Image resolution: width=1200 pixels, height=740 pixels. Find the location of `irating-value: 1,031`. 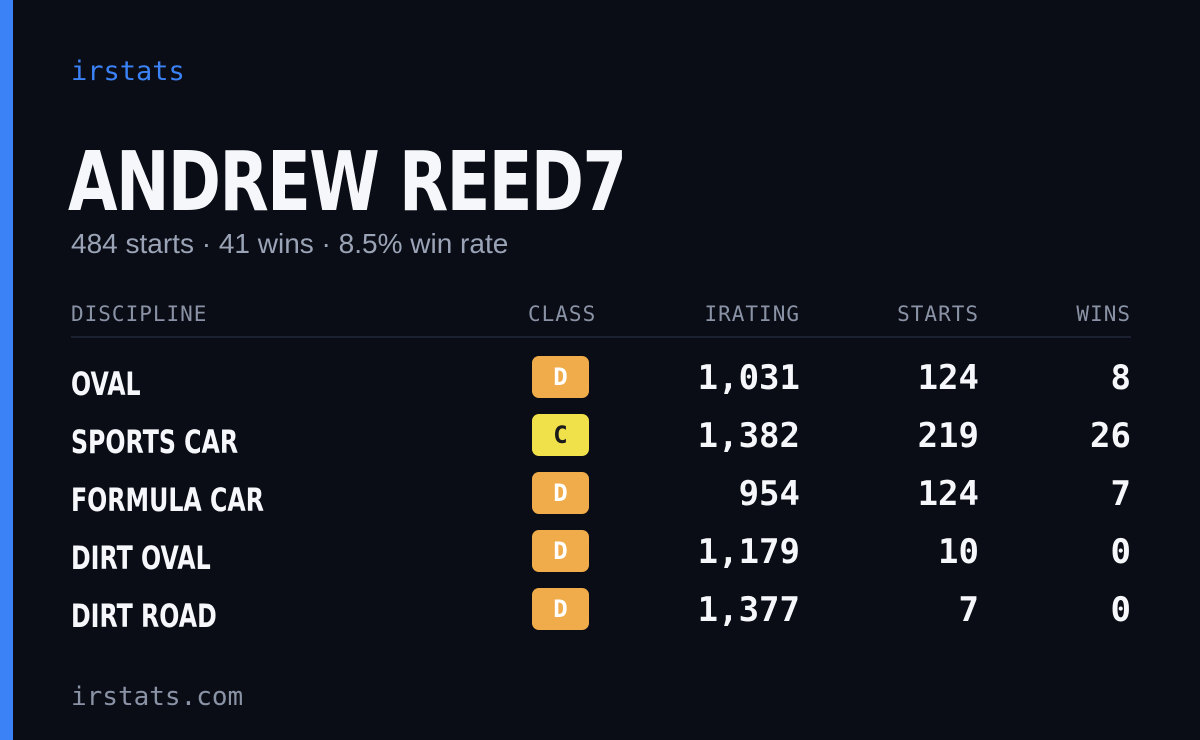

irating-value: 1,031 is located at coordinates (748, 378).